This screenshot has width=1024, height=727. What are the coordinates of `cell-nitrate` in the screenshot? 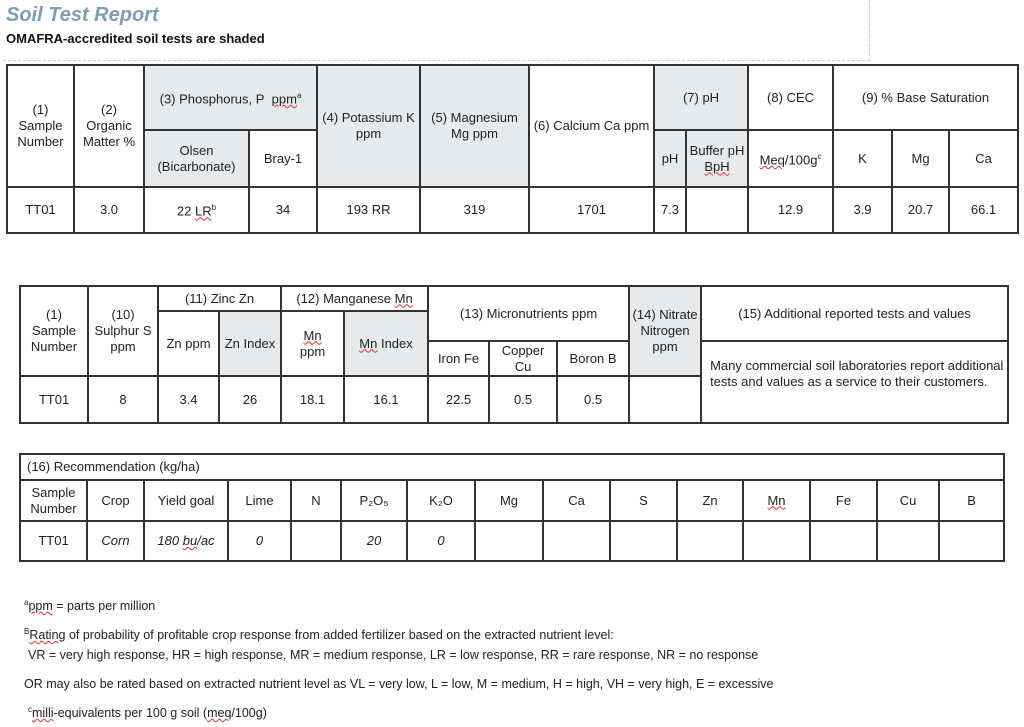 It's located at (665, 399).